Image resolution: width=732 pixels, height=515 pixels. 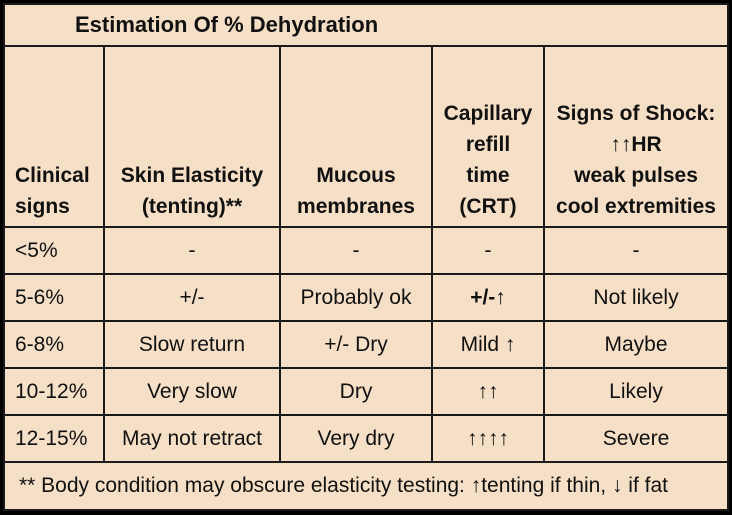 What do you see at coordinates (488, 344) in the screenshot?
I see `cell-crt: Mild ↑` at bounding box center [488, 344].